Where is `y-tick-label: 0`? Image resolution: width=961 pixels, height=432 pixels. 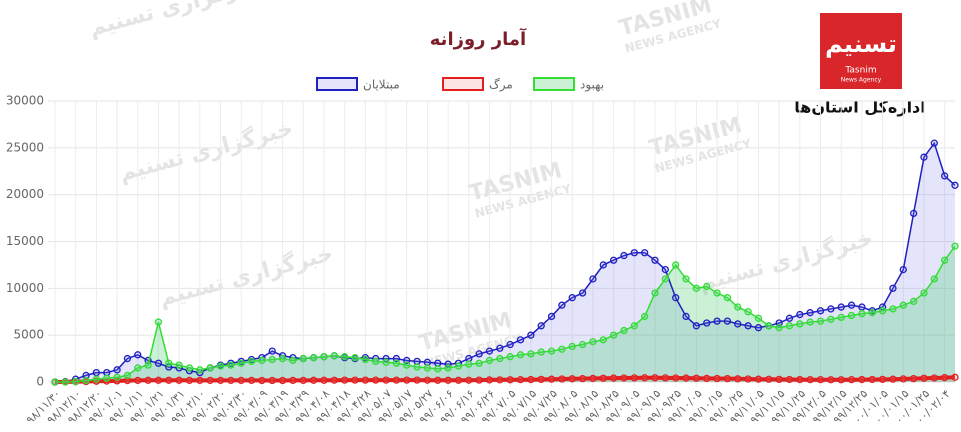
y-tick-label: 0 is located at coordinates (40, 382).